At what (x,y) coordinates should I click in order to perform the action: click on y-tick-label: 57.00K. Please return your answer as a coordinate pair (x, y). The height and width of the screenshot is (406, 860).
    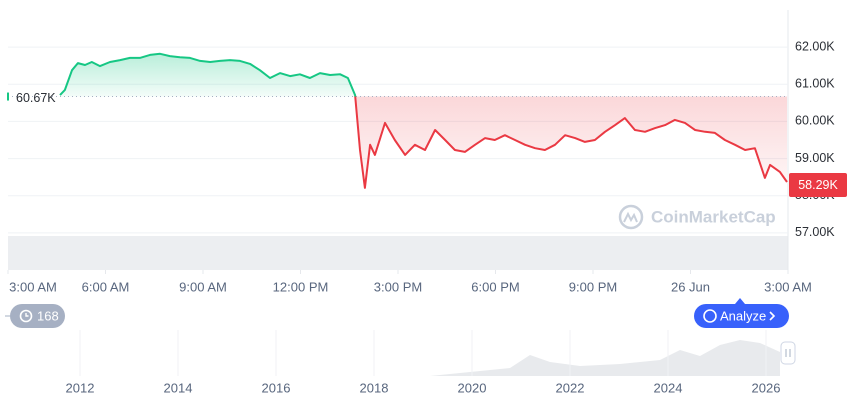
    Looking at the image, I should click on (815, 232).